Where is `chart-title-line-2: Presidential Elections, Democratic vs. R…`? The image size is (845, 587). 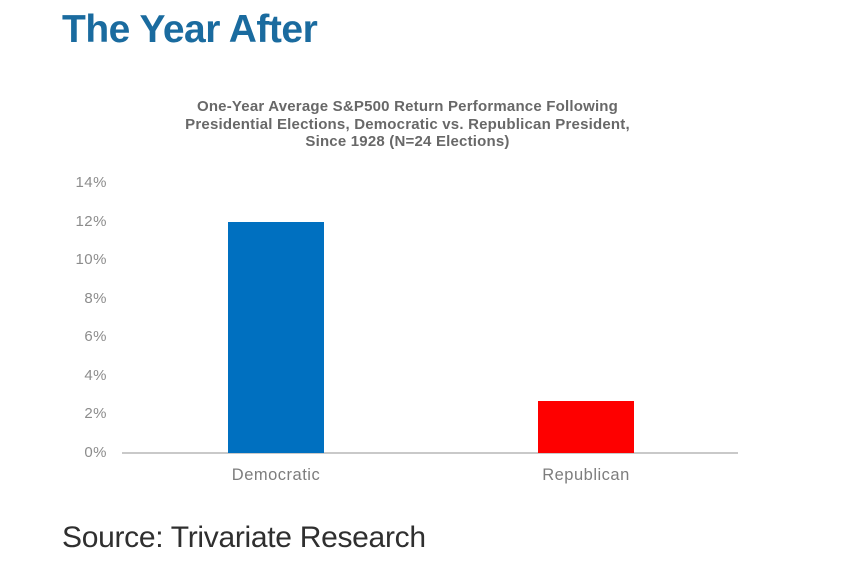 chart-title-line-2: Presidential Elections, Democratic vs. R… is located at coordinates (407, 124).